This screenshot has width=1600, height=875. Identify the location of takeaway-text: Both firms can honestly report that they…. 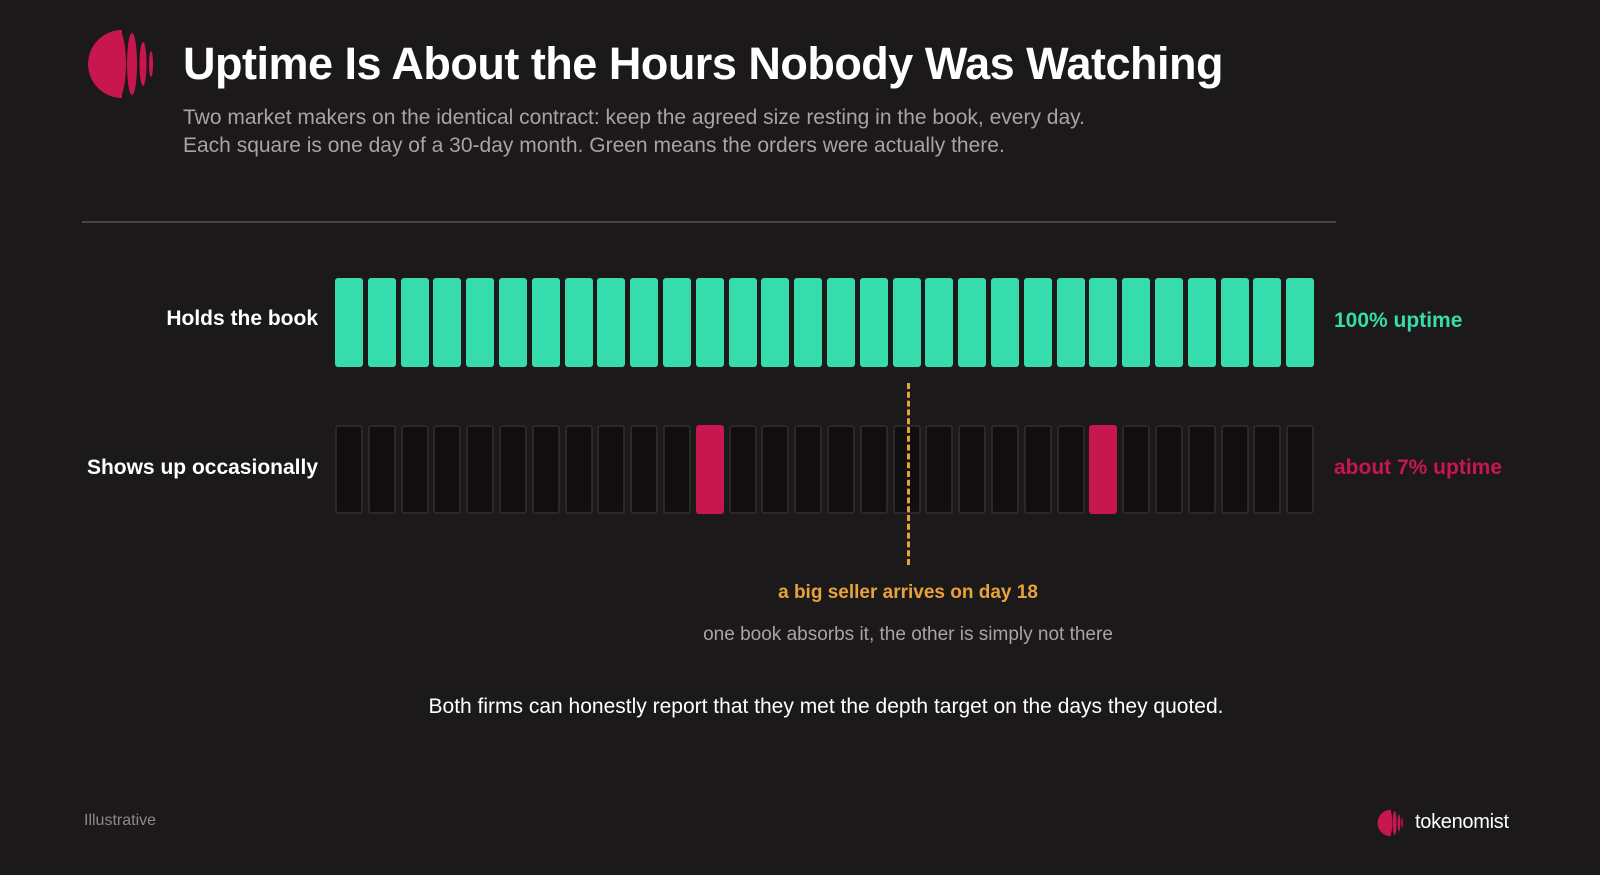
(826, 706).